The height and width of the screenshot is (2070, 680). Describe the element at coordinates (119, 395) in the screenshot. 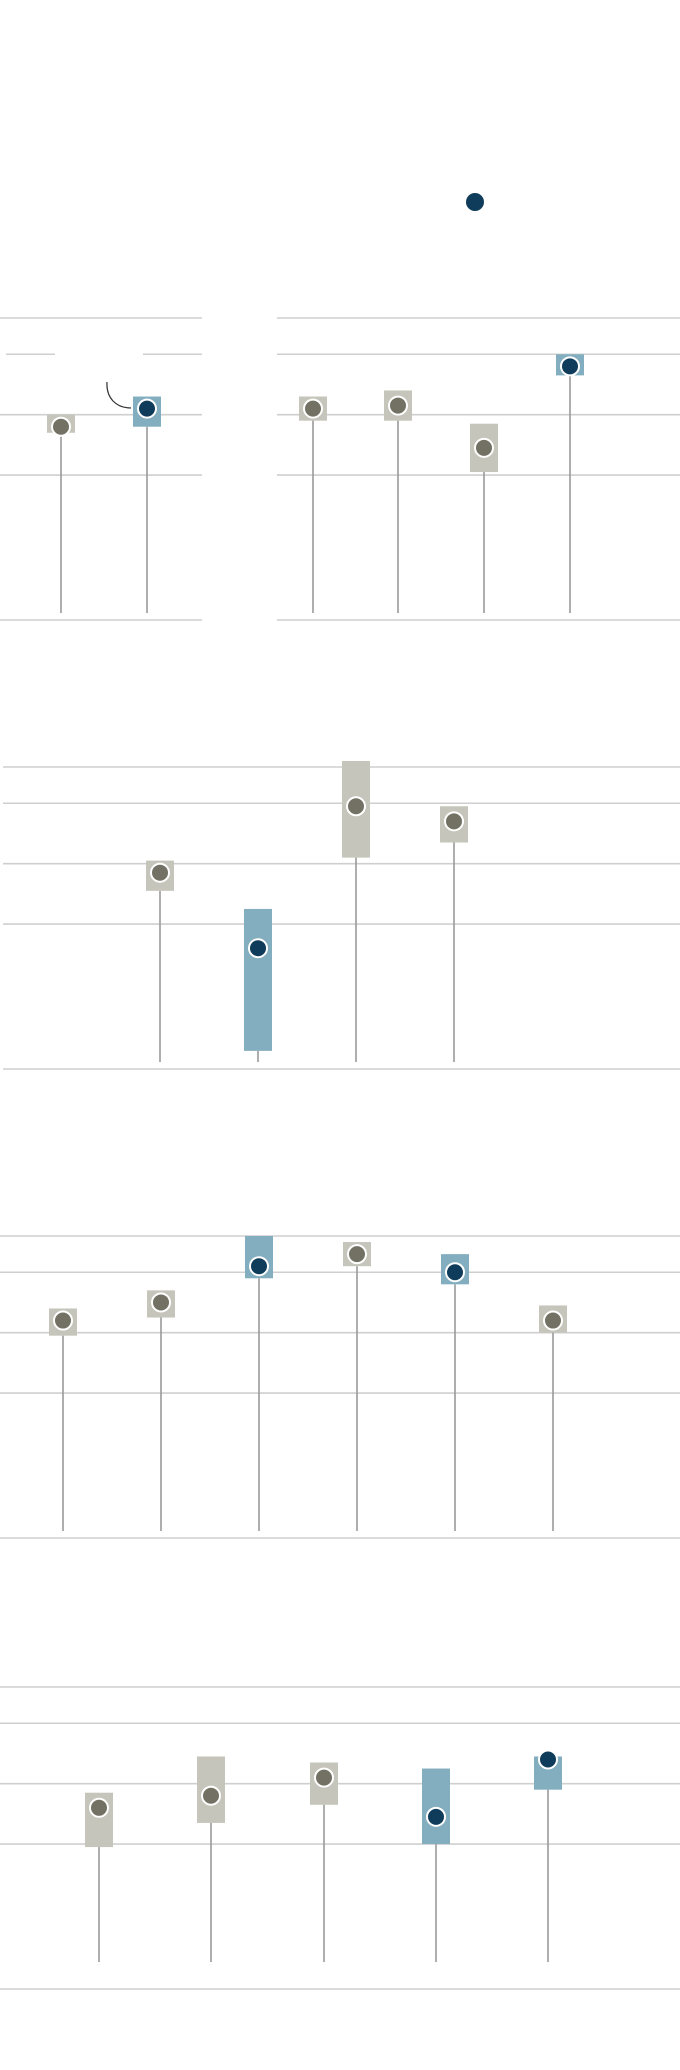

I see `annotation-connector` at that location.